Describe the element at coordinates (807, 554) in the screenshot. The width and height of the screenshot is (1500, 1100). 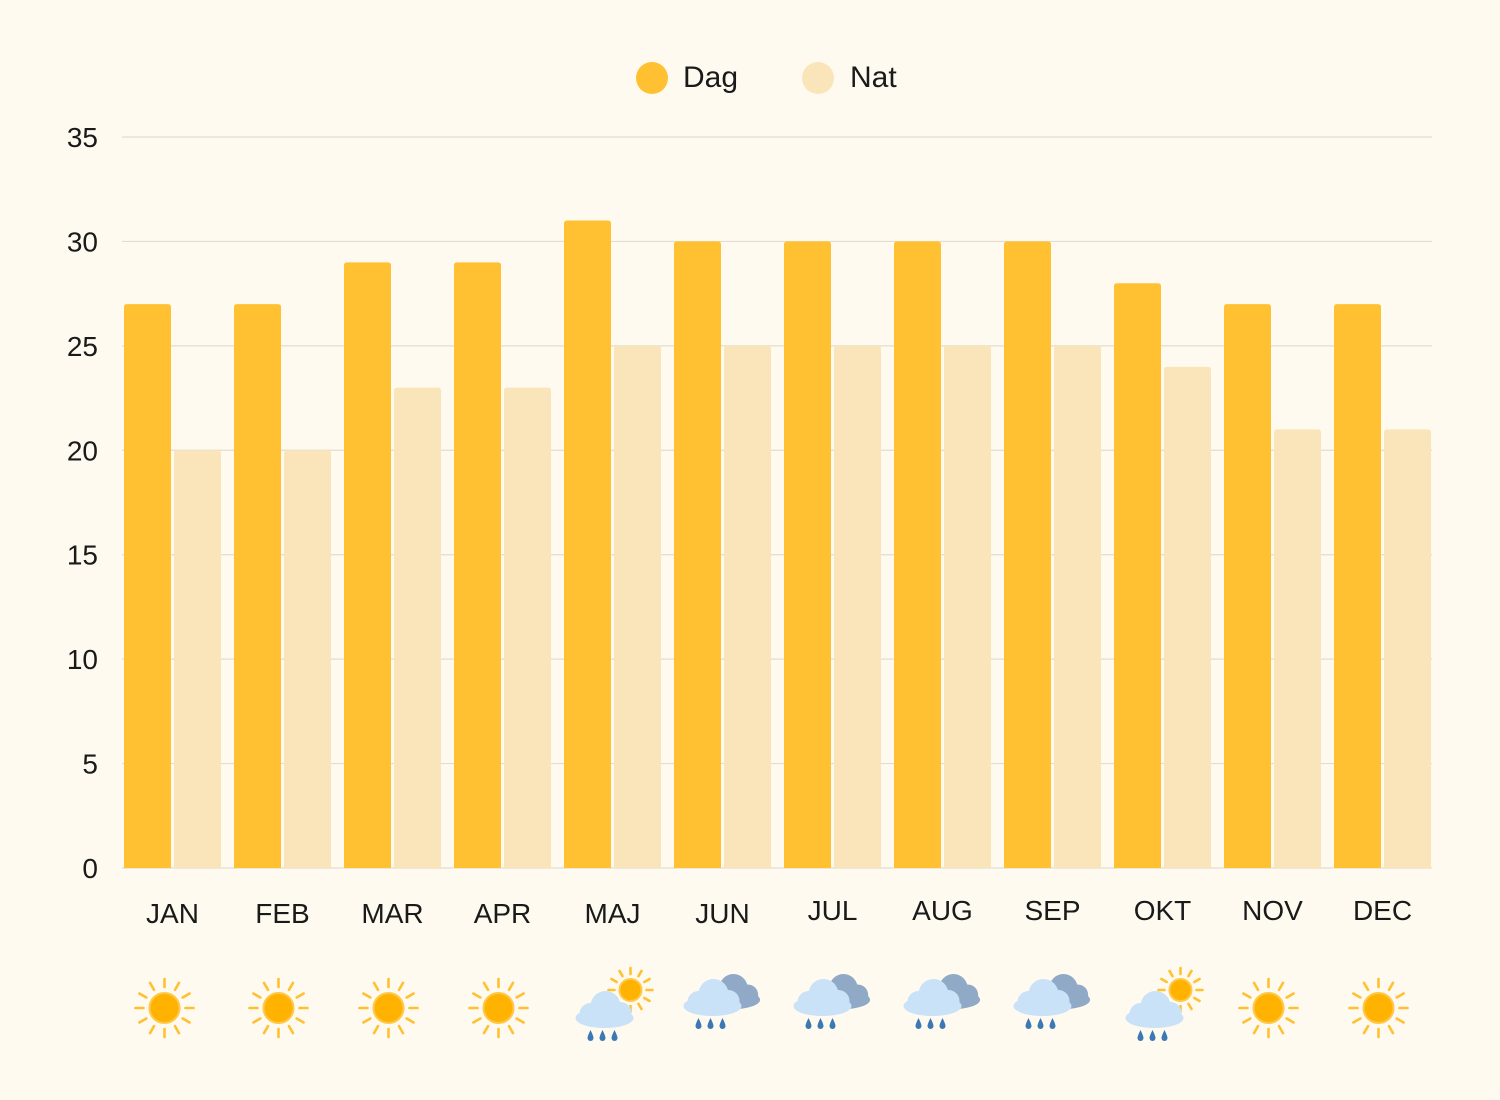
I see `bar-dag-jul` at that location.